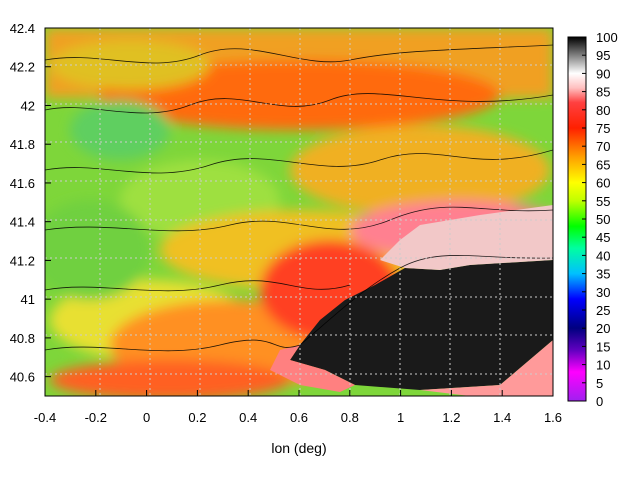 The image size is (640, 480). I want to click on colorbar-tick-label: 90, so click(603, 73).